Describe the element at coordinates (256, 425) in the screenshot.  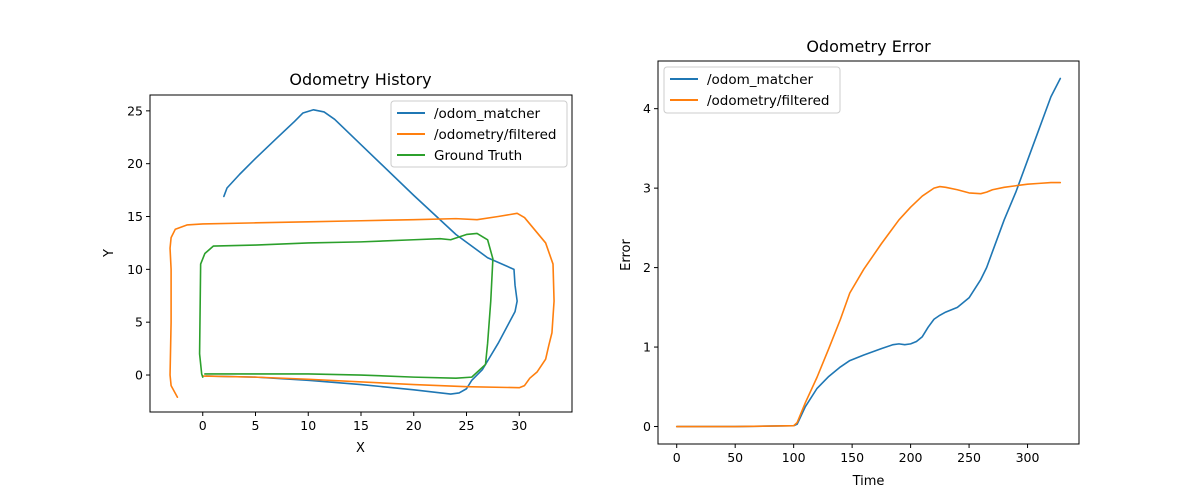
I see `x-tick-label: 5` at that location.